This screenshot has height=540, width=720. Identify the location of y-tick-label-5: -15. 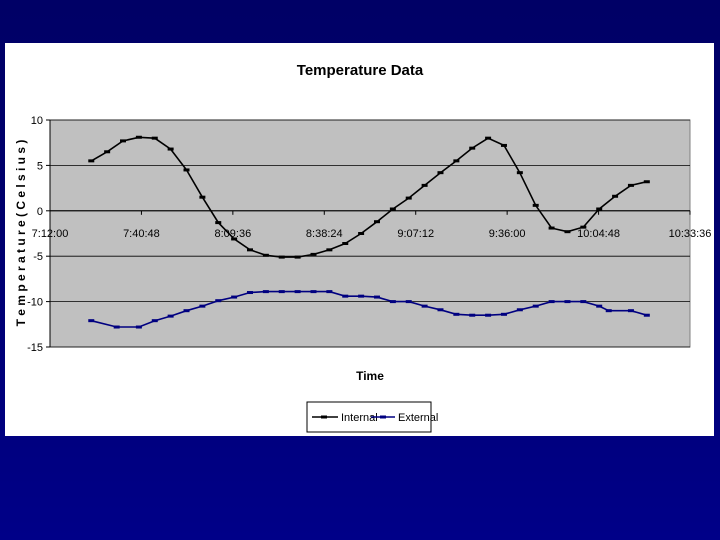
(35, 348).